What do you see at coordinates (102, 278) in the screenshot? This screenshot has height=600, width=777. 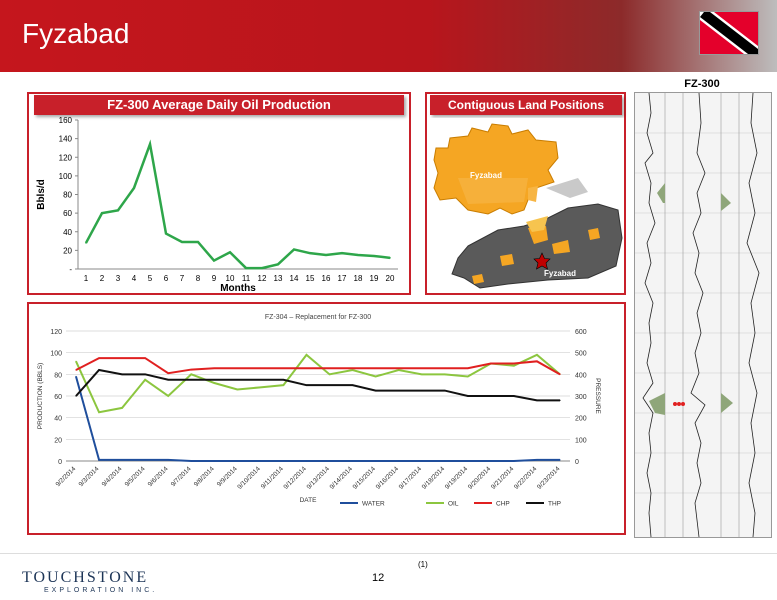 I see `x-tick-label: 2` at bounding box center [102, 278].